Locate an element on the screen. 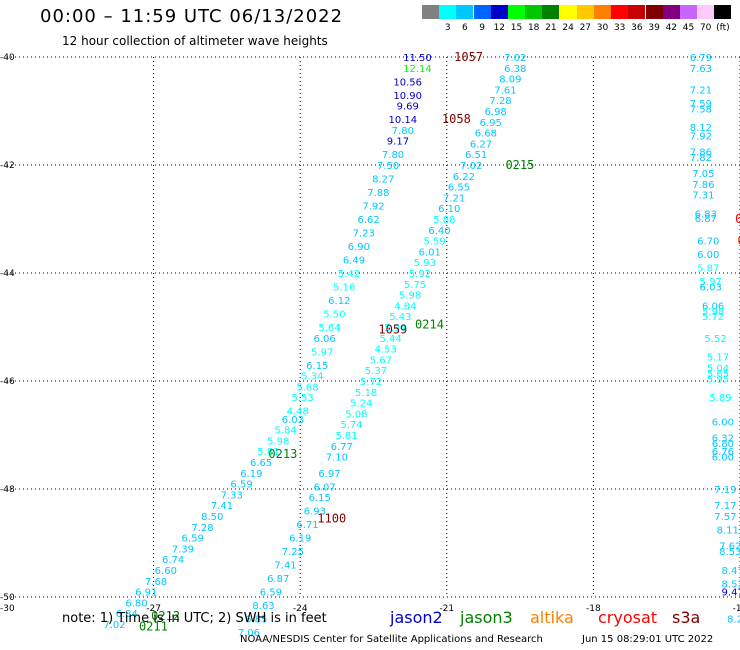 The width and height of the screenshot is (740, 650). x-tick-label: -24 is located at coordinates (300, 609).